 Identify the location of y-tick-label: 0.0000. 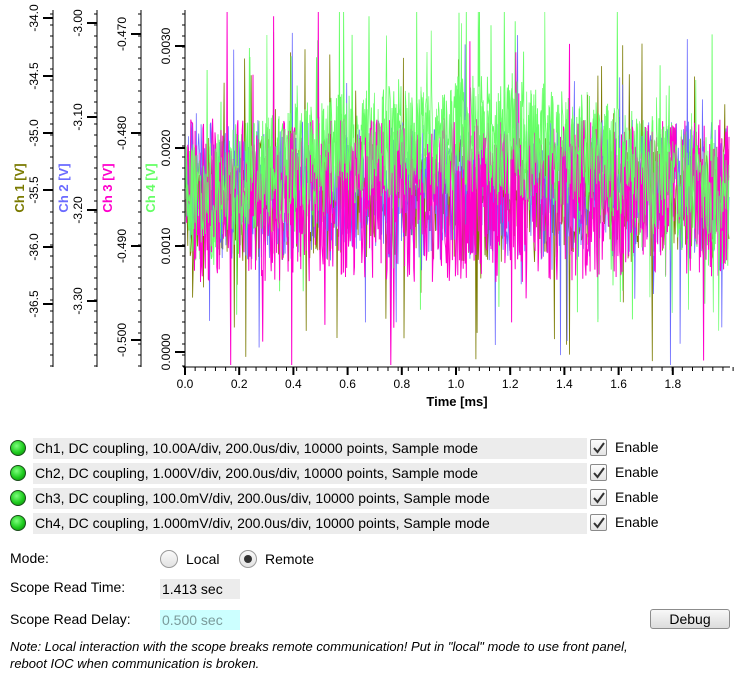
(166, 351).